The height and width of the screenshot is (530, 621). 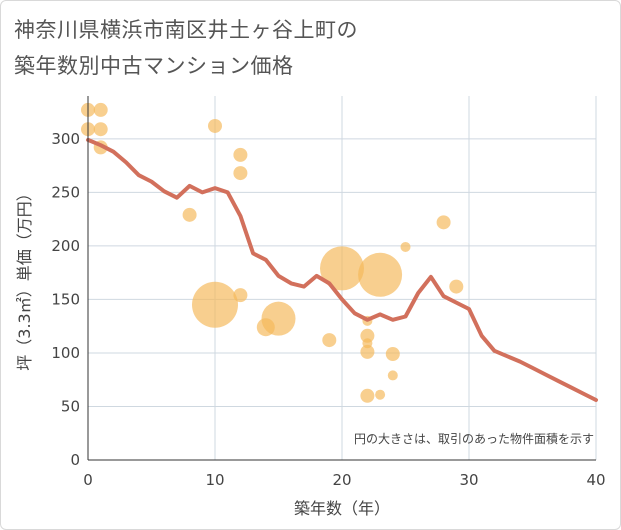 What do you see at coordinates (75, 460) in the screenshot?
I see `y-tick-label: 0` at bounding box center [75, 460].